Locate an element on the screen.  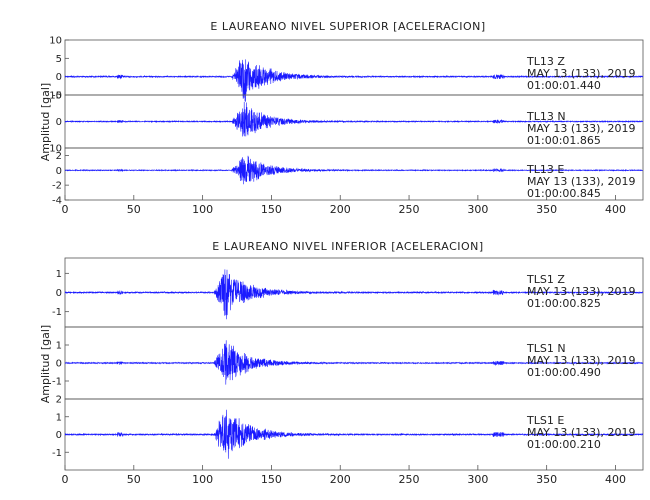
station-label: TL13 Z is located at coordinates (545, 61).